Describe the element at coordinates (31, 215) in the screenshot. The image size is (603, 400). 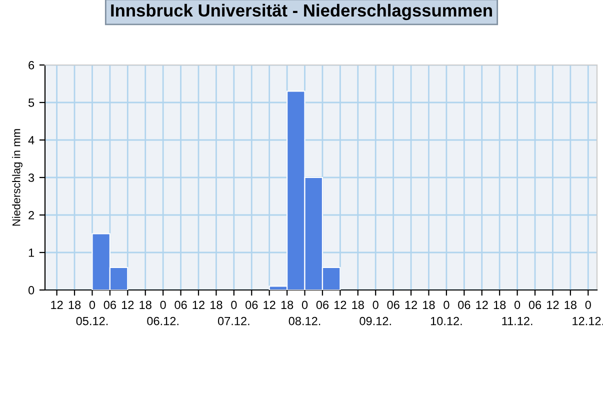
I see `y-tick-label: 2` at that location.